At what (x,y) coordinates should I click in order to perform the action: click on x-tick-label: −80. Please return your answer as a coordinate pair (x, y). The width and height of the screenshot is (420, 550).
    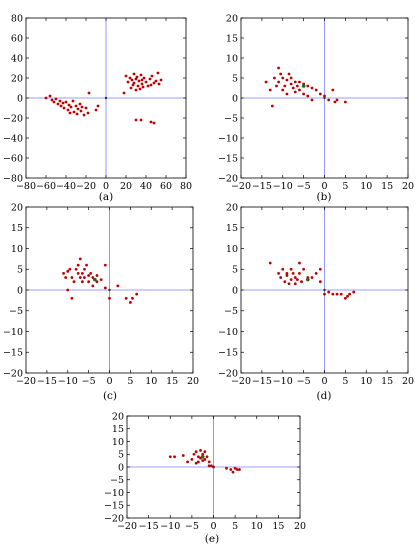
    Looking at the image, I should click on (26, 186).